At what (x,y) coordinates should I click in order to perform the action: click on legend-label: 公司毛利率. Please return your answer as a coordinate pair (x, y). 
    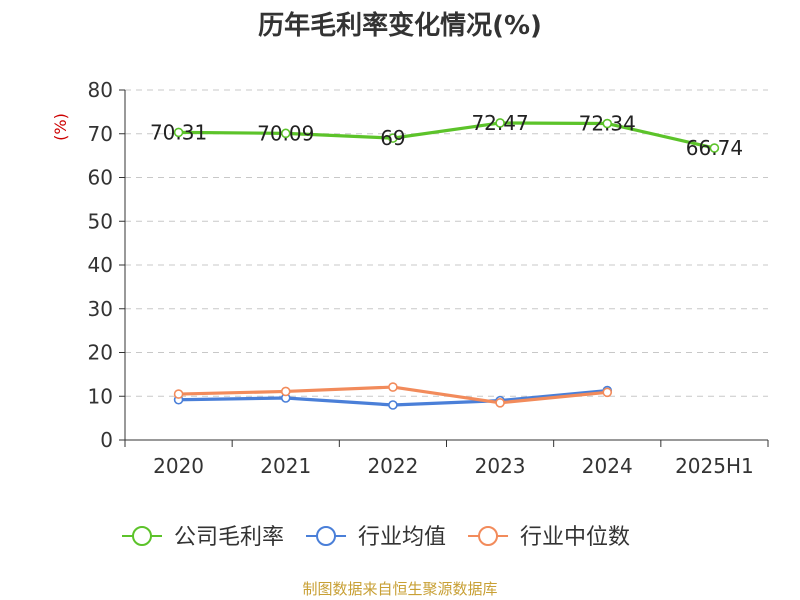
    Looking at the image, I should click on (229, 537).